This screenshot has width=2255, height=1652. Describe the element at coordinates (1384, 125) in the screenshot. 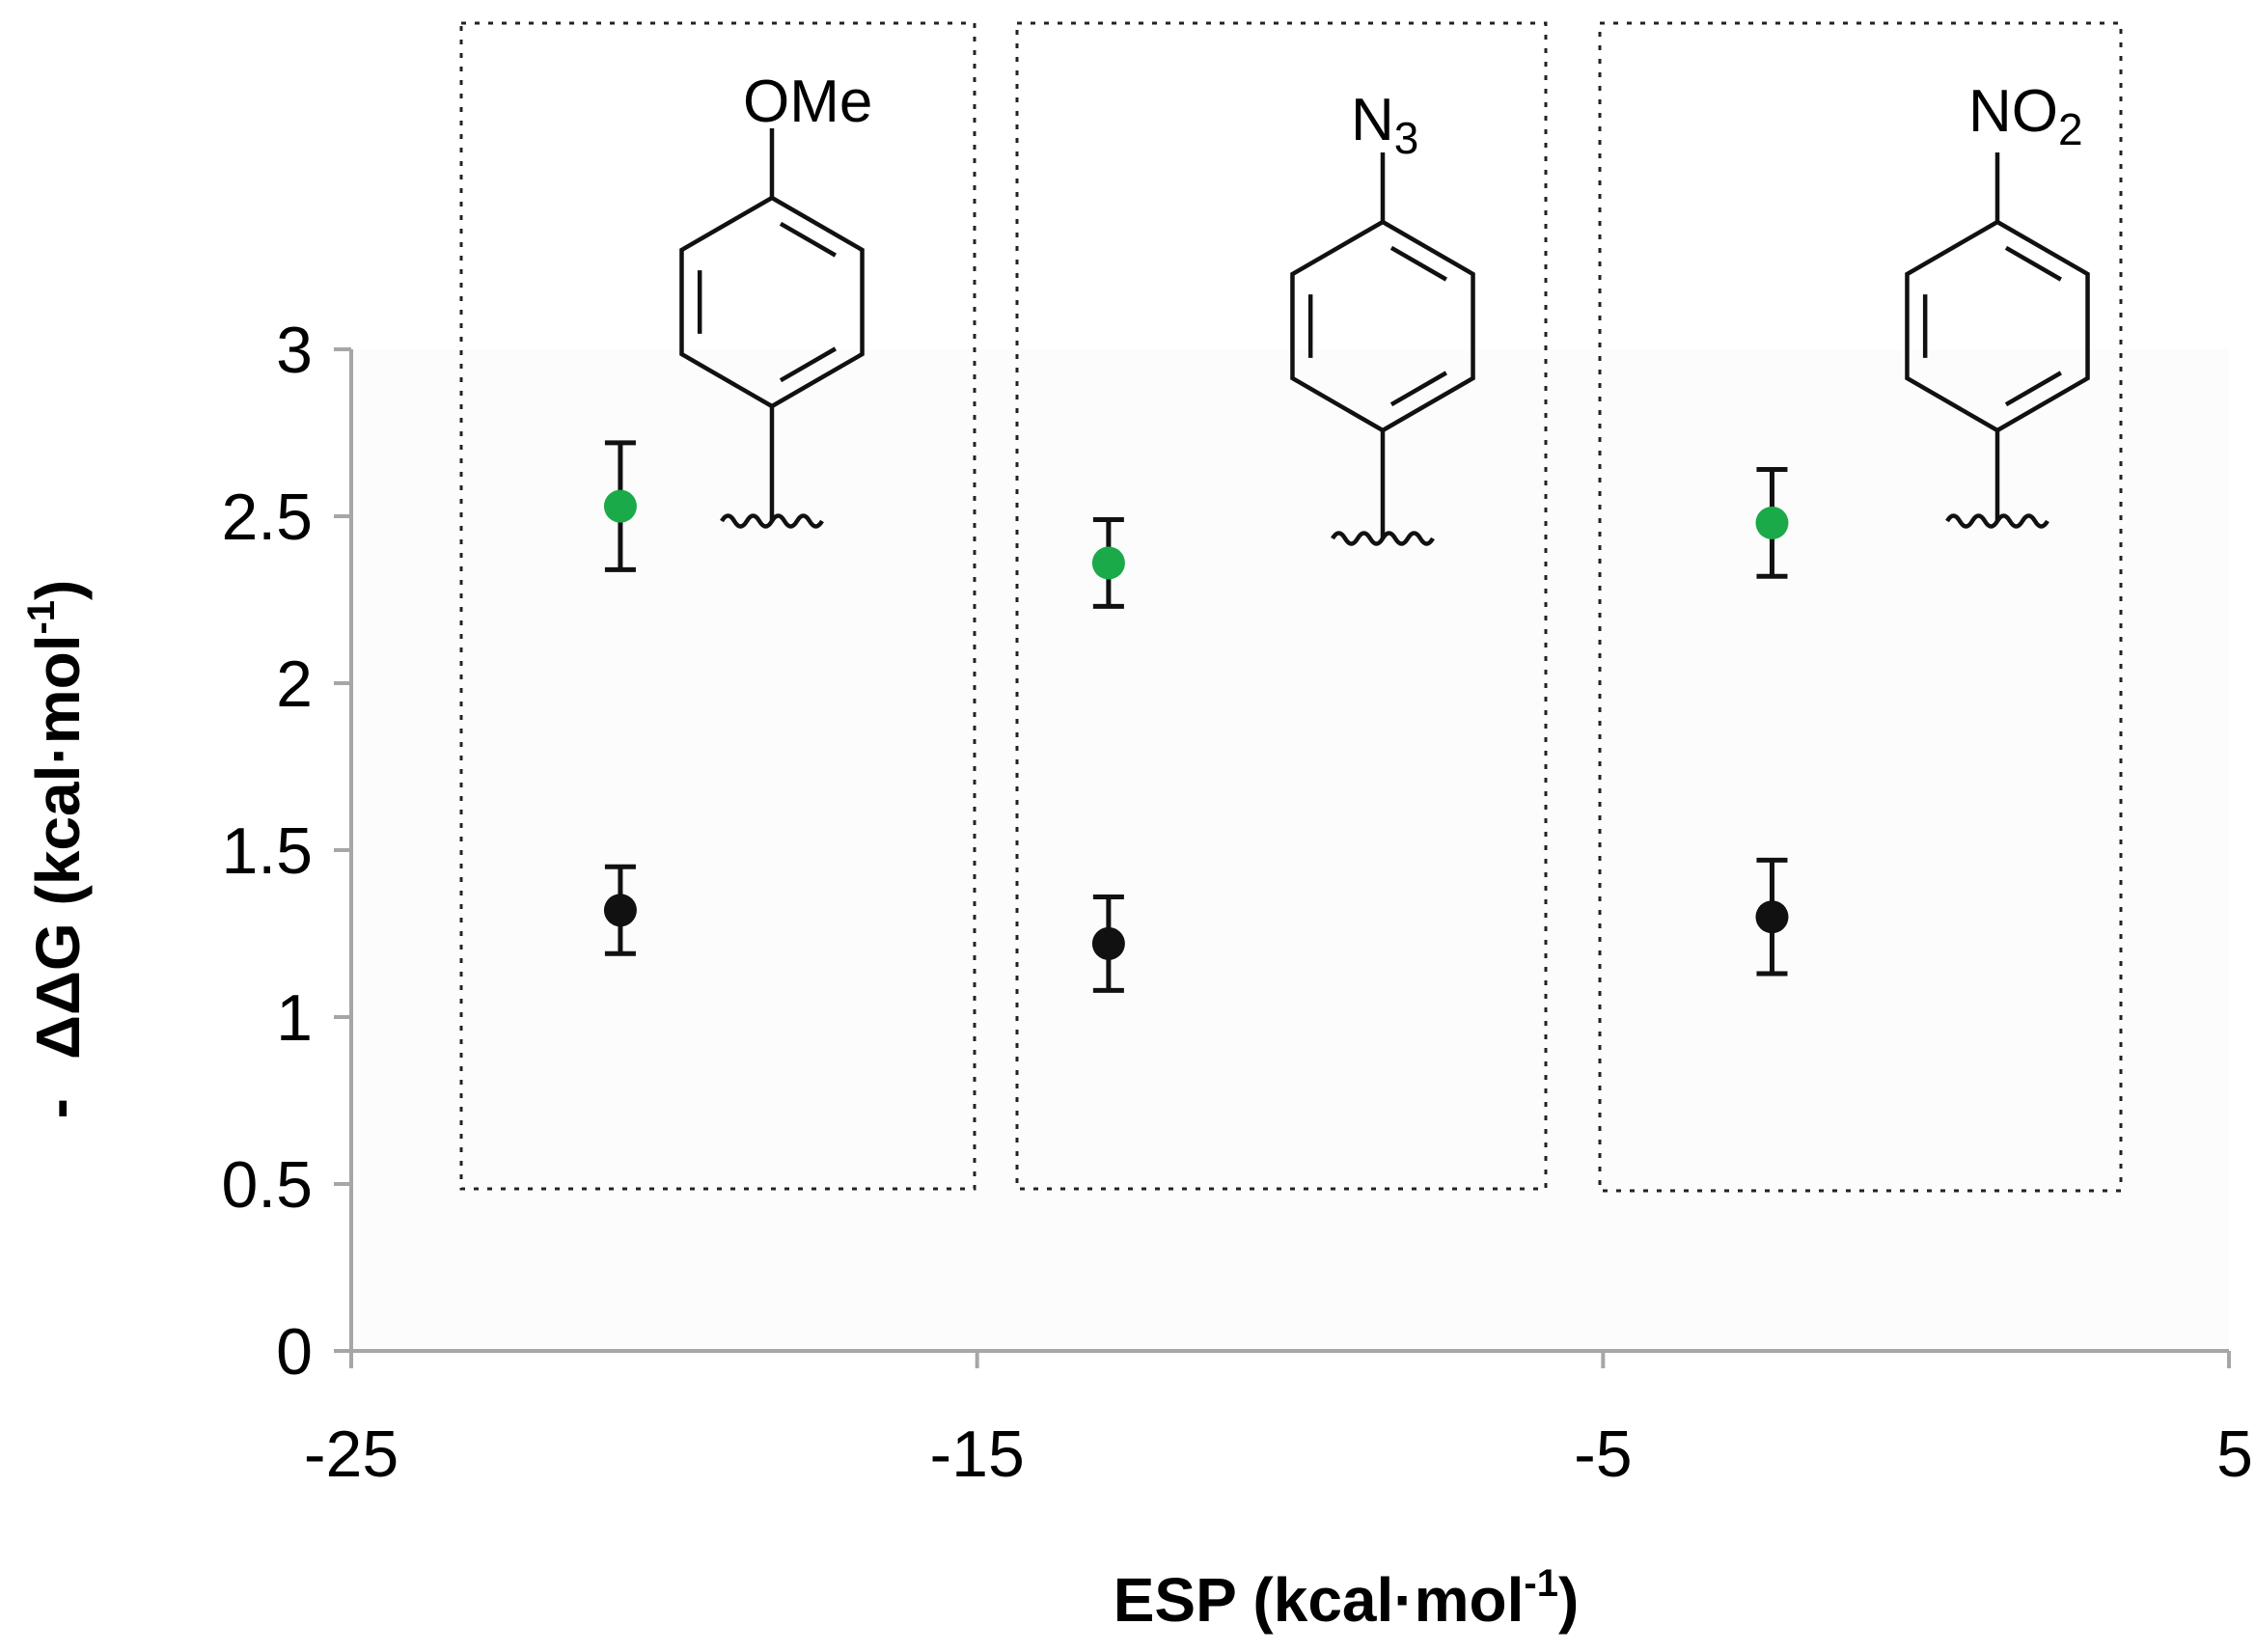

I see `substituent-label: N3` at that location.